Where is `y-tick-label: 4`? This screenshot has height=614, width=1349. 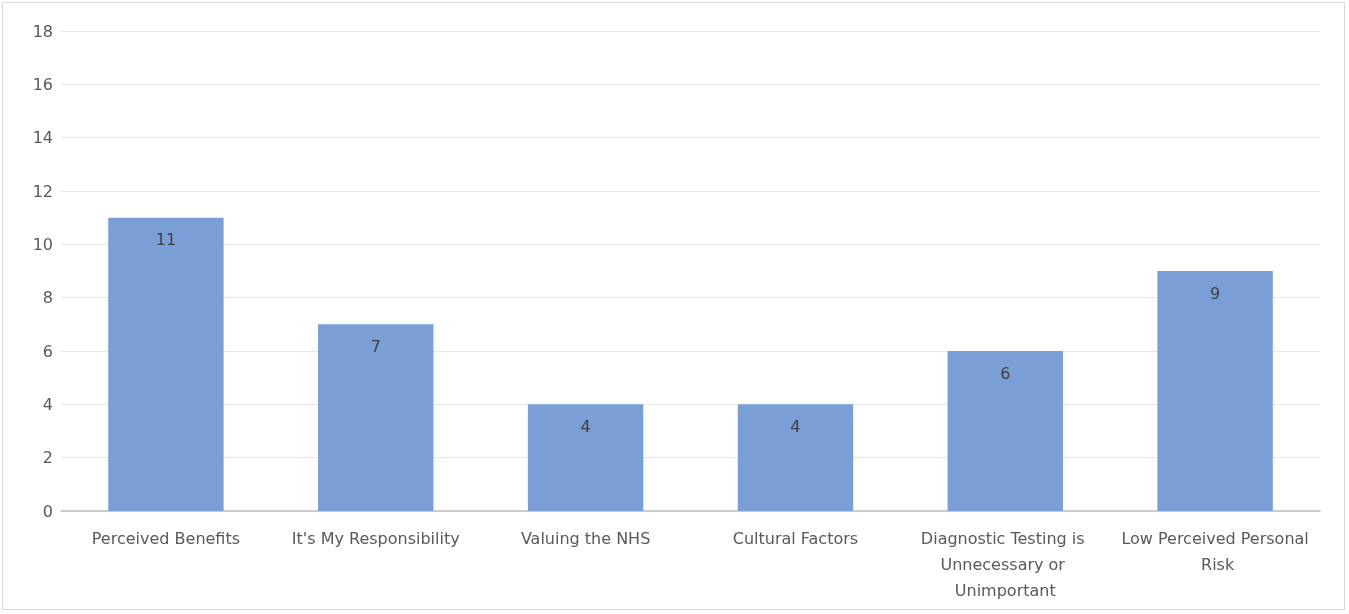
y-tick-label: 4 is located at coordinates (47, 404).